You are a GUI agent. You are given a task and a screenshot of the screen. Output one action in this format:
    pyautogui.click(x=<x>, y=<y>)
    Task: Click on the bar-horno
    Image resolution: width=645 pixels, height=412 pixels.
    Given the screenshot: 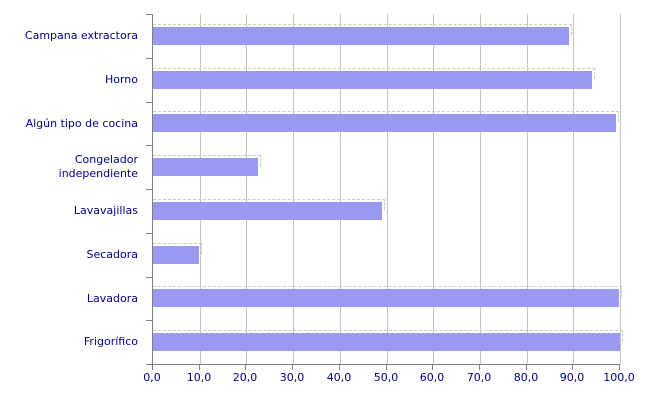 What is the action you would take?
    pyautogui.click(x=374, y=78)
    